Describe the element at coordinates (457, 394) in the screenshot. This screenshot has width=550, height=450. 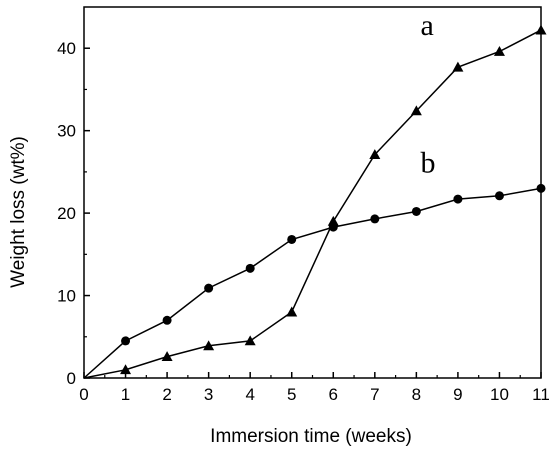
I see `x-tick-label: 9` at that location.